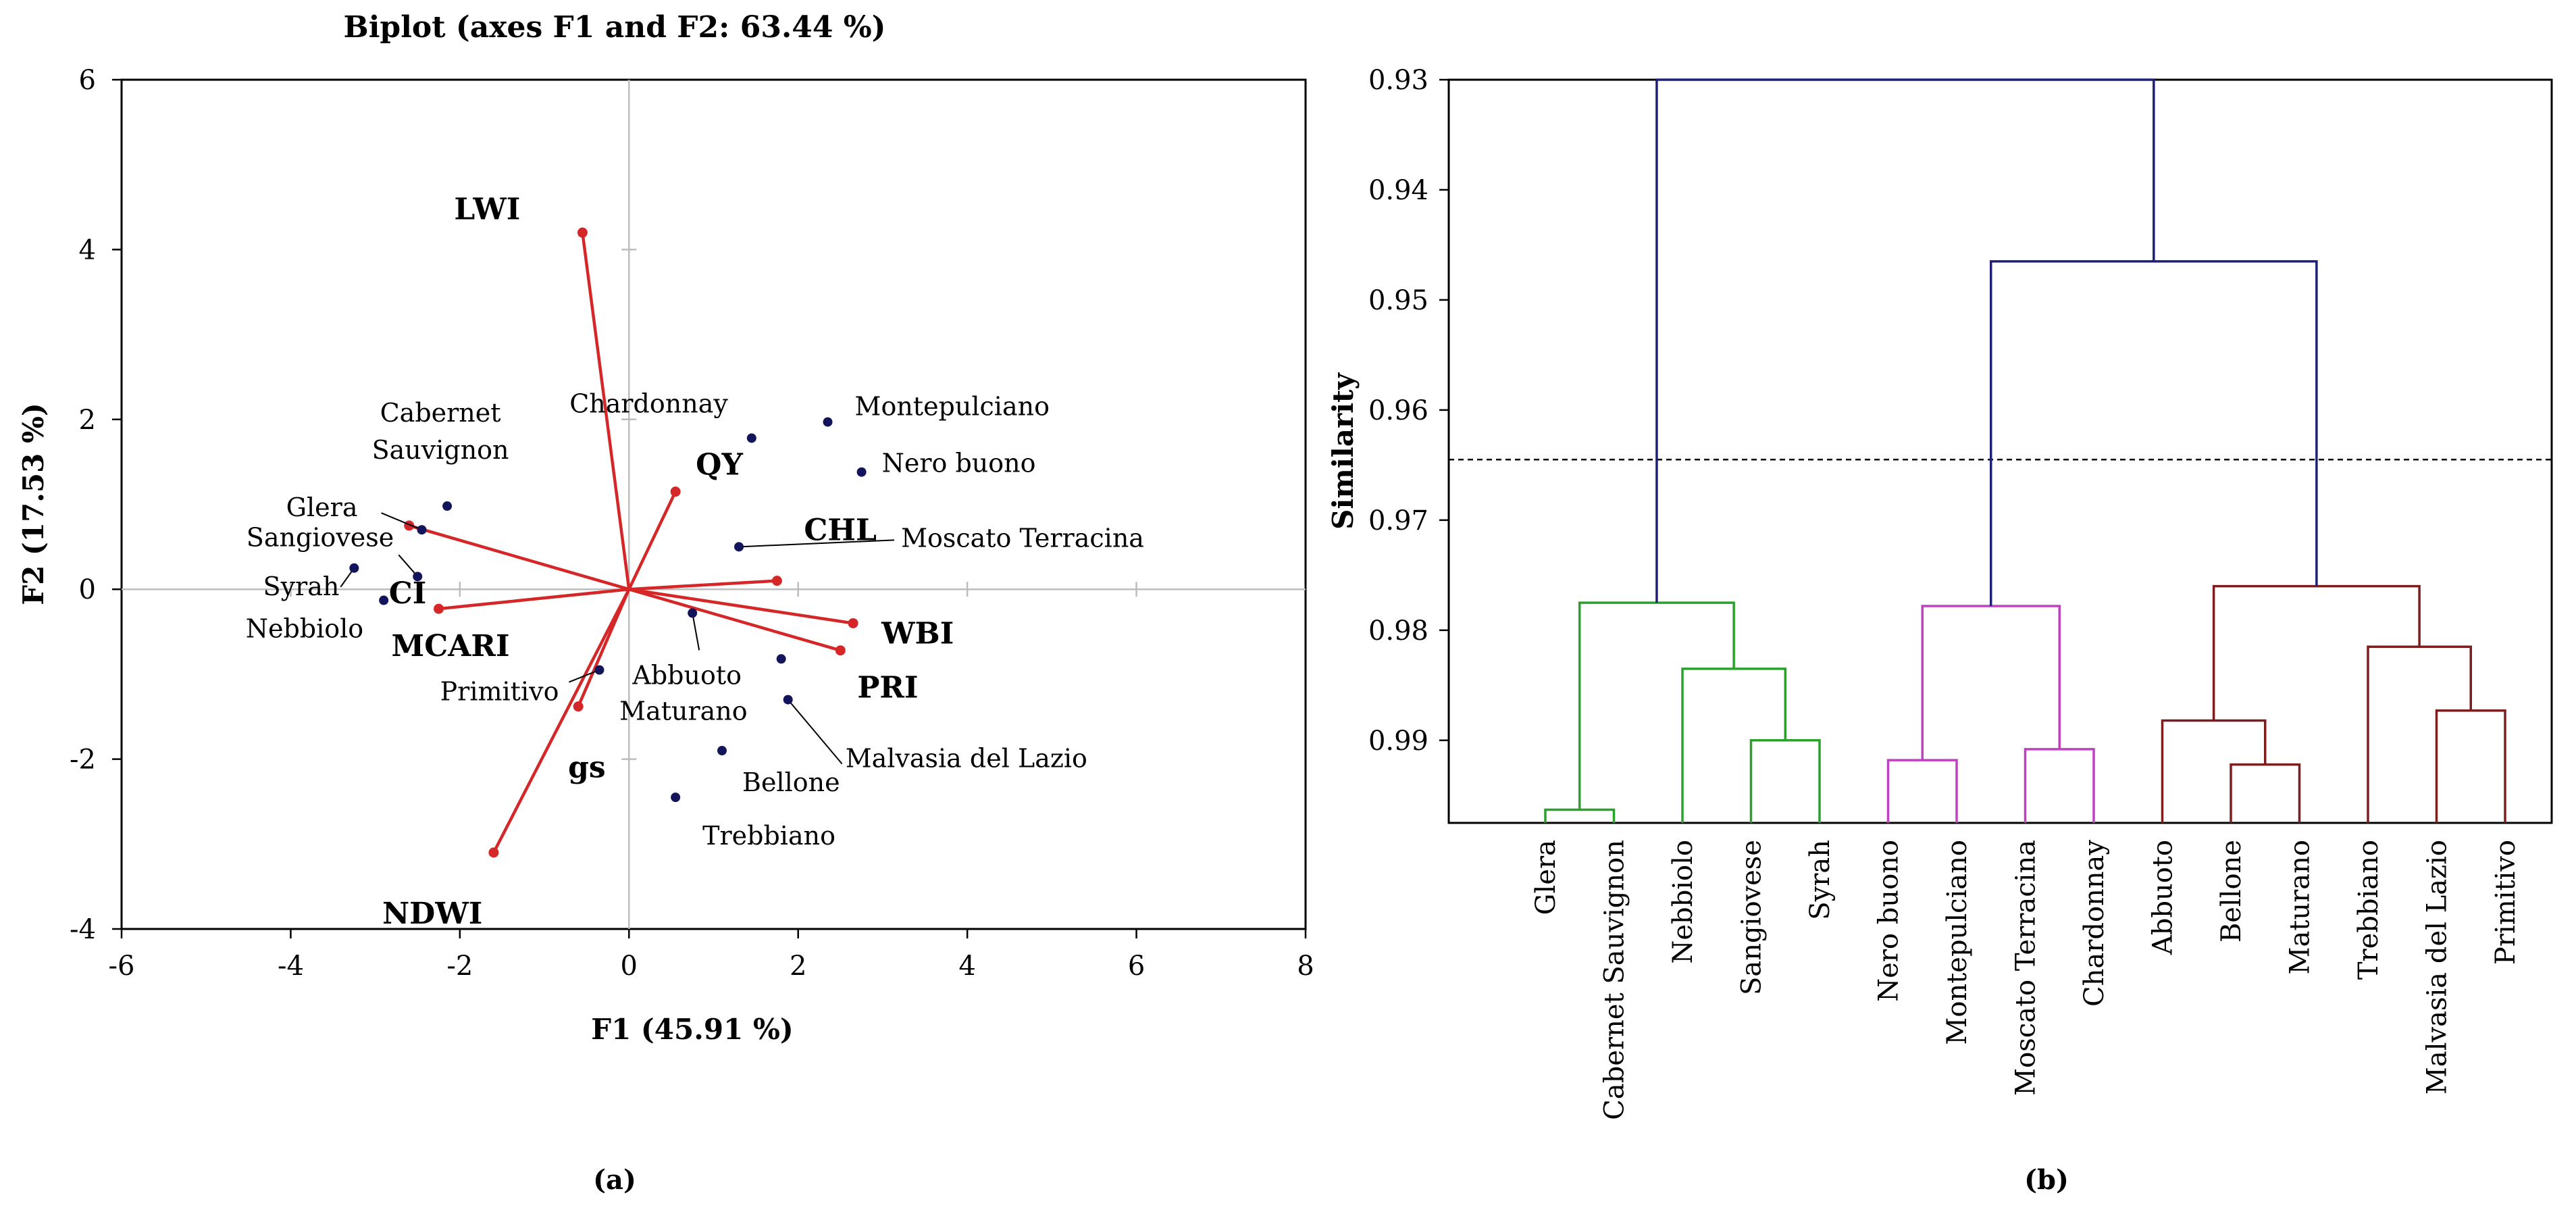 The image size is (2576, 1208). I want to click on dendrogram-link-m3, so click(1734, 745).